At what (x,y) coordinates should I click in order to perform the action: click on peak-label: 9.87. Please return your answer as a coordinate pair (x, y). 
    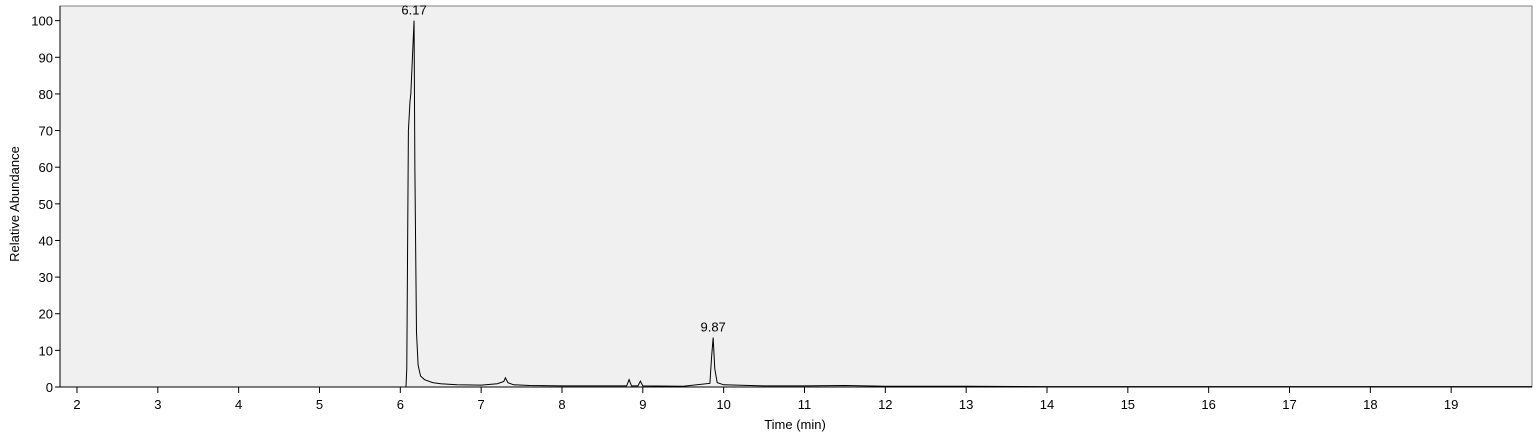
    Looking at the image, I should click on (712, 327).